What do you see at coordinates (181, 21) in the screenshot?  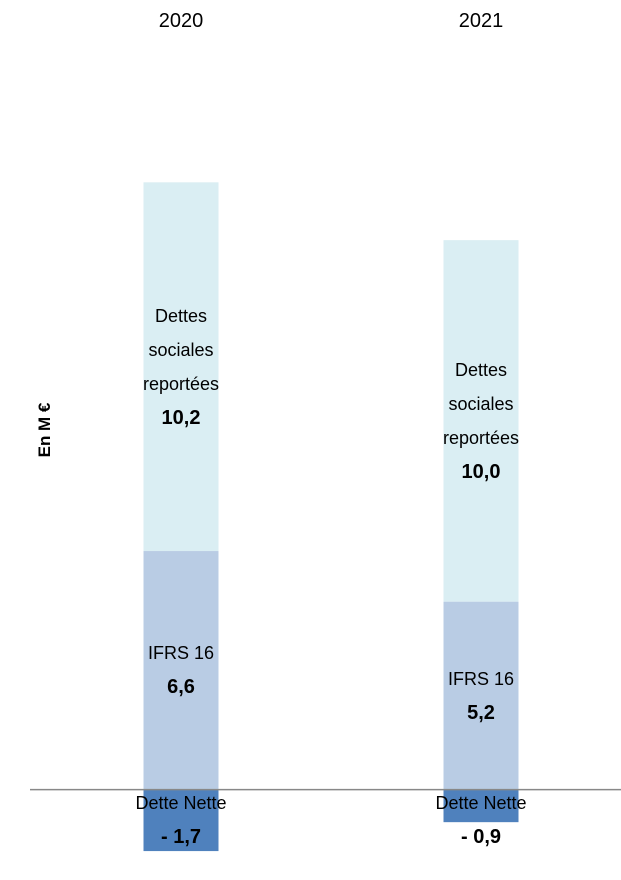 I see `x-tick-label: 2020` at bounding box center [181, 21].